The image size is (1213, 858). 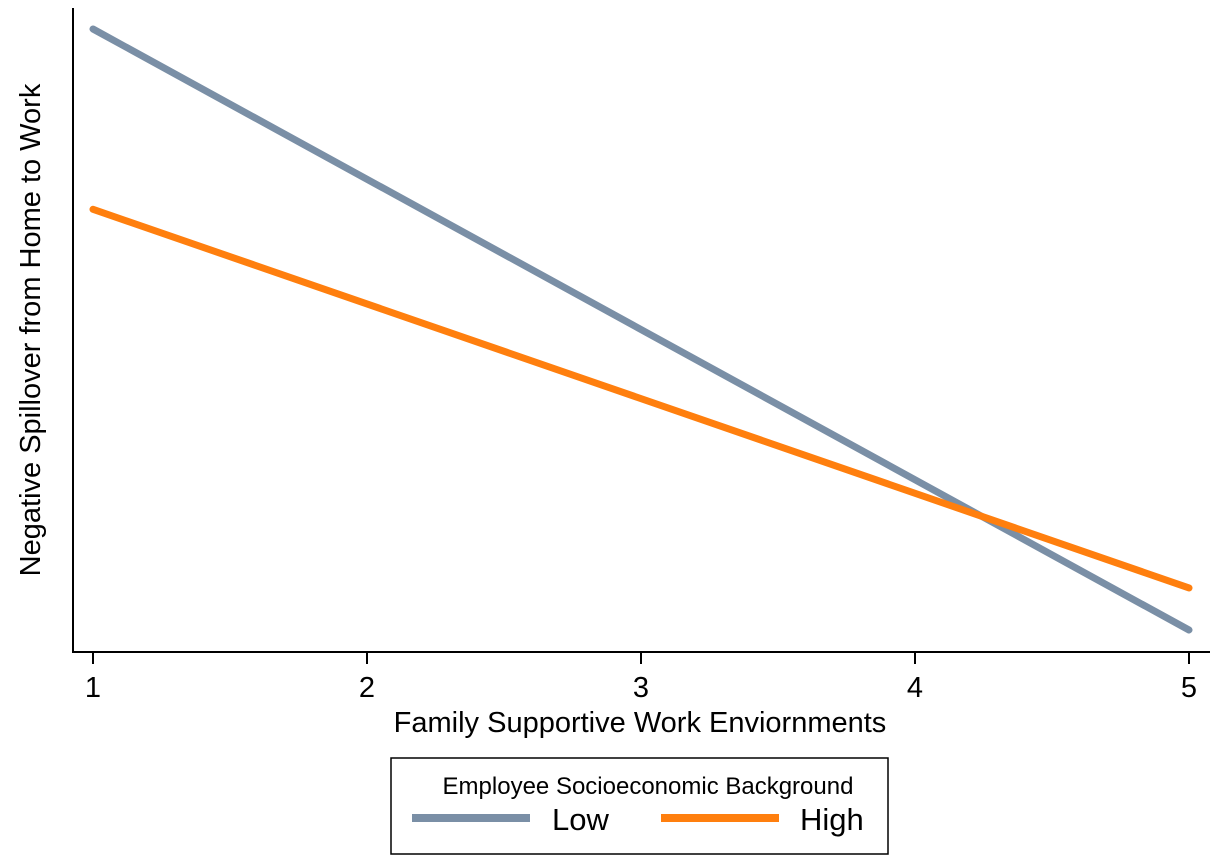 I want to click on x-tick-label: 1, so click(x=93, y=688).